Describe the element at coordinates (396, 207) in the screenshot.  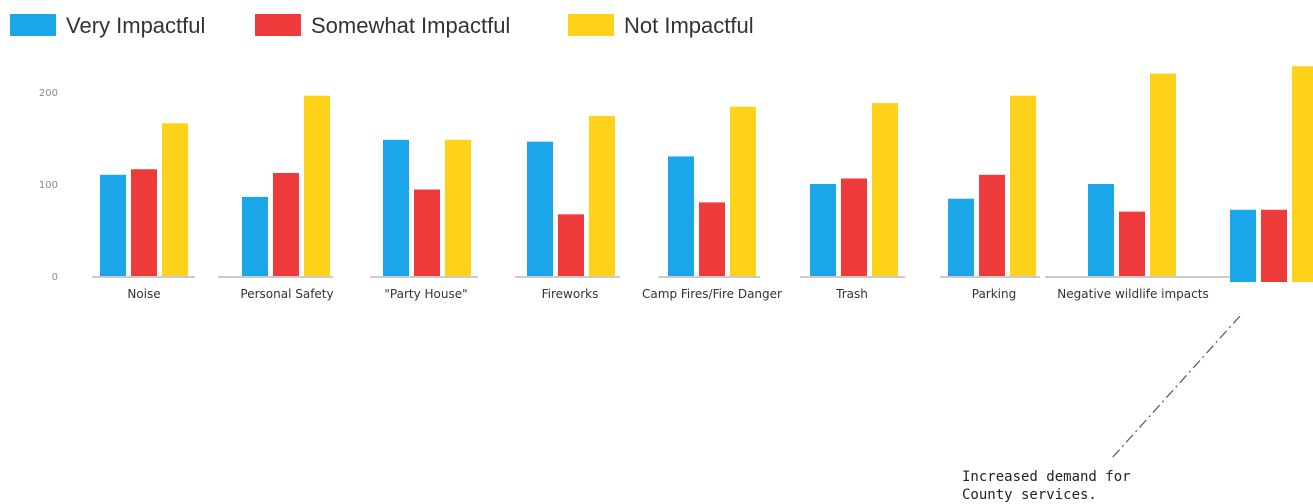
I see `bar-very-impactful-party-house` at that location.